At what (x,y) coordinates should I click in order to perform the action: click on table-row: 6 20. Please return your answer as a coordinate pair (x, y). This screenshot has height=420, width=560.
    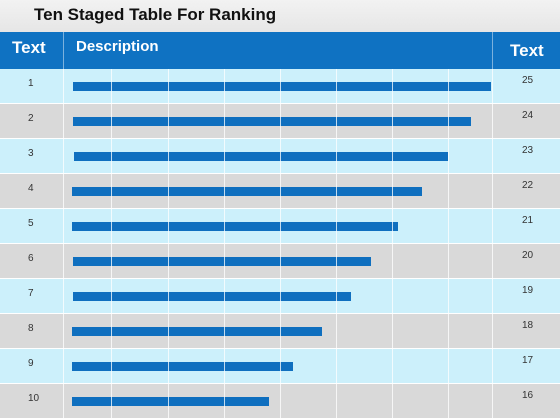
    Looking at the image, I should click on (280, 261).